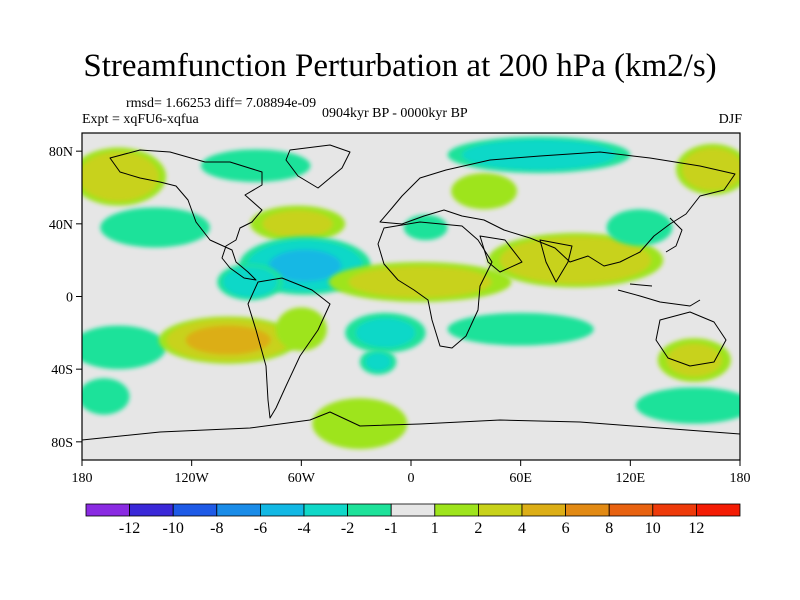  What do you see at coordinates (435, 528) in the screenshot?
I see `colorbar-label-7: 1` at bounding box center [435, 528].